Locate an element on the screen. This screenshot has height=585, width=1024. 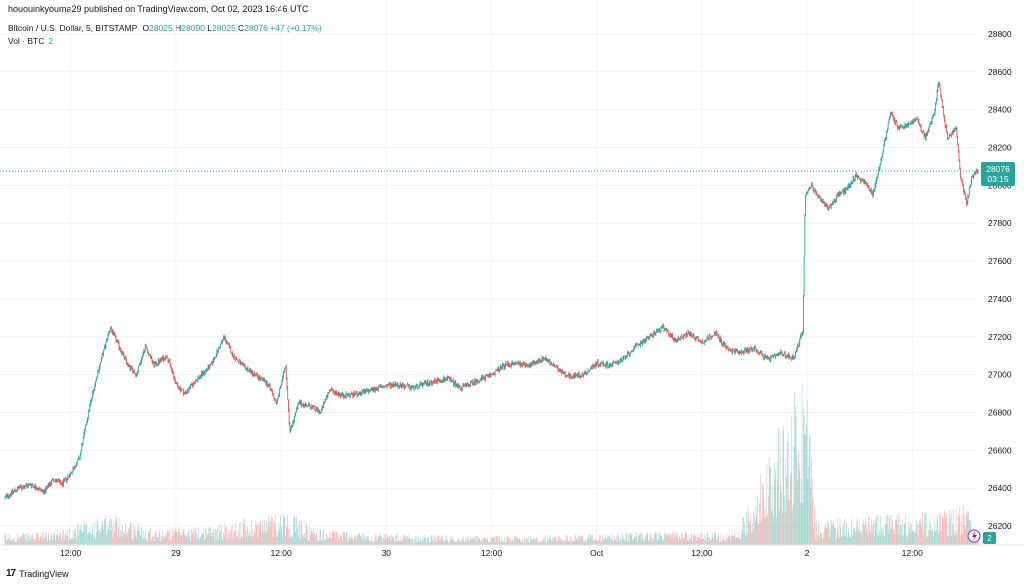
time-axis: 12:00 29 12:00 30 12:00 Oct 12:00 2 12:00 is located at coordinates (512, 551).